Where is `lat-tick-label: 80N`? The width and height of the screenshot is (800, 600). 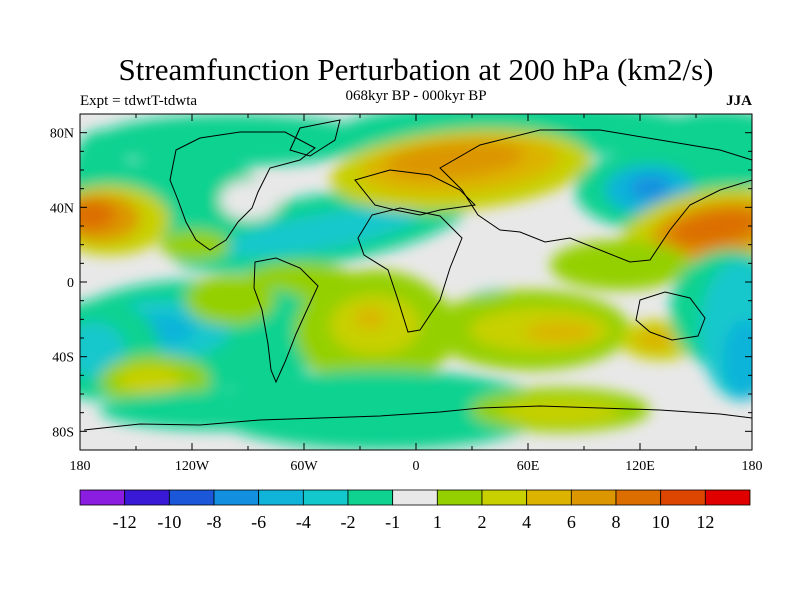
lat-tick-label: 80N is located at coordinates (62, 134).